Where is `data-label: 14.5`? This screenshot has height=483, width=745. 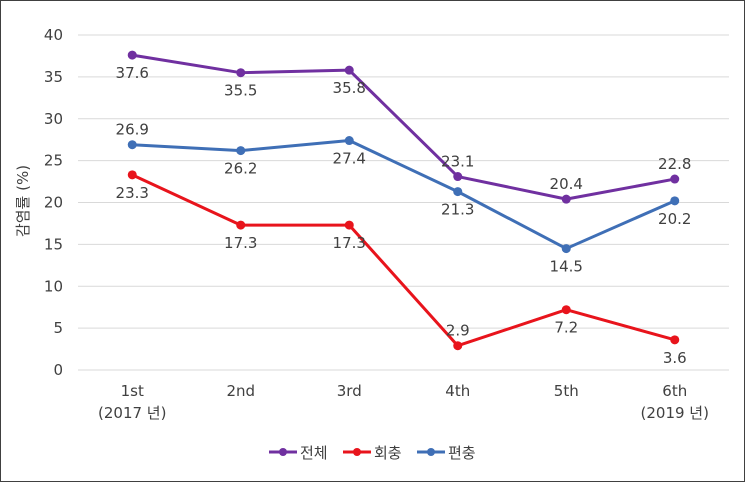
data-label: 14.5 is located at coordinates (566, 267).